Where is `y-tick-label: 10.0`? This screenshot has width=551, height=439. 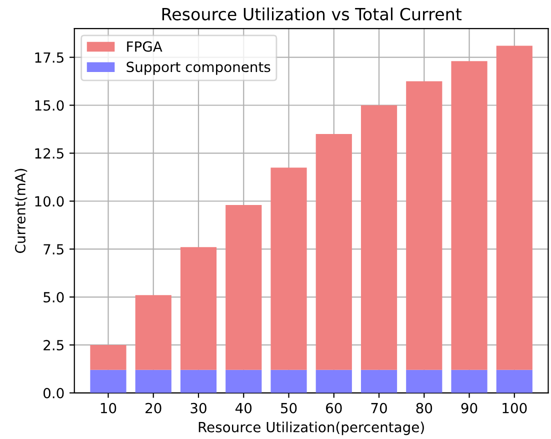
y-tick-label: 10.0 is located at coordinates (49, 201).